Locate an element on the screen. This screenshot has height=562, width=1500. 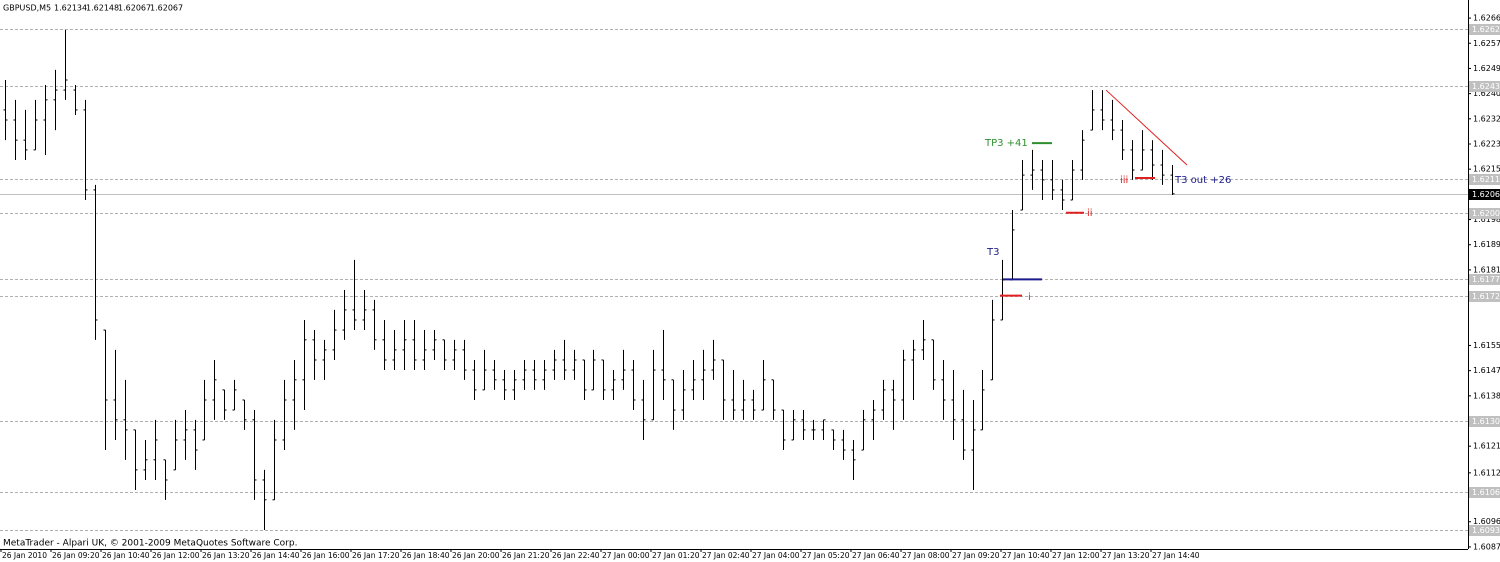
y-tick-label: 1.62405 is located at coordinates (1486, 93).